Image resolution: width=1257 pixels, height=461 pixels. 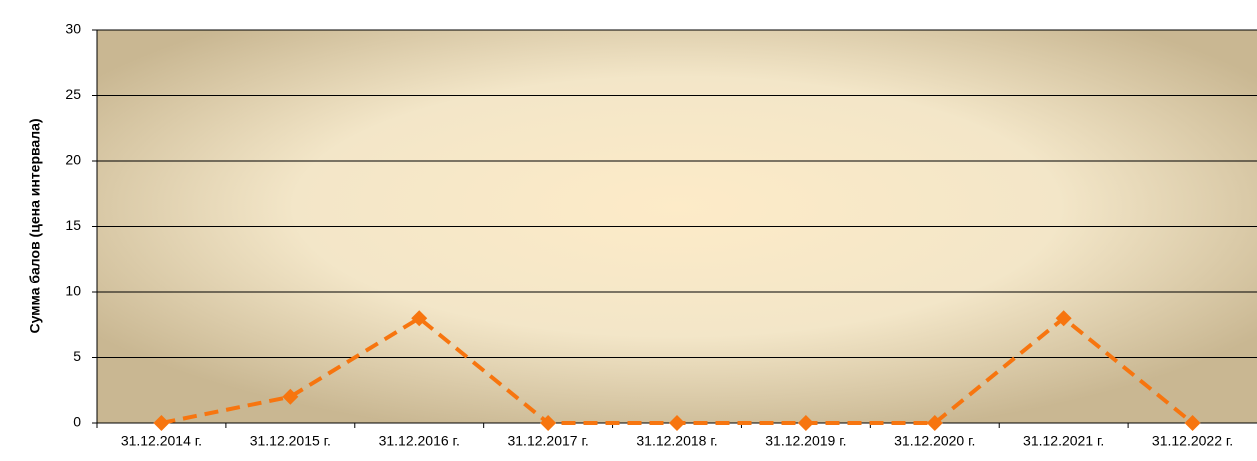 What do you see at coordinates (35, 225) in the screenshot?
I see `y-axis-title: Сумма балов (цена интервала)` at bounding box center [35, 225].